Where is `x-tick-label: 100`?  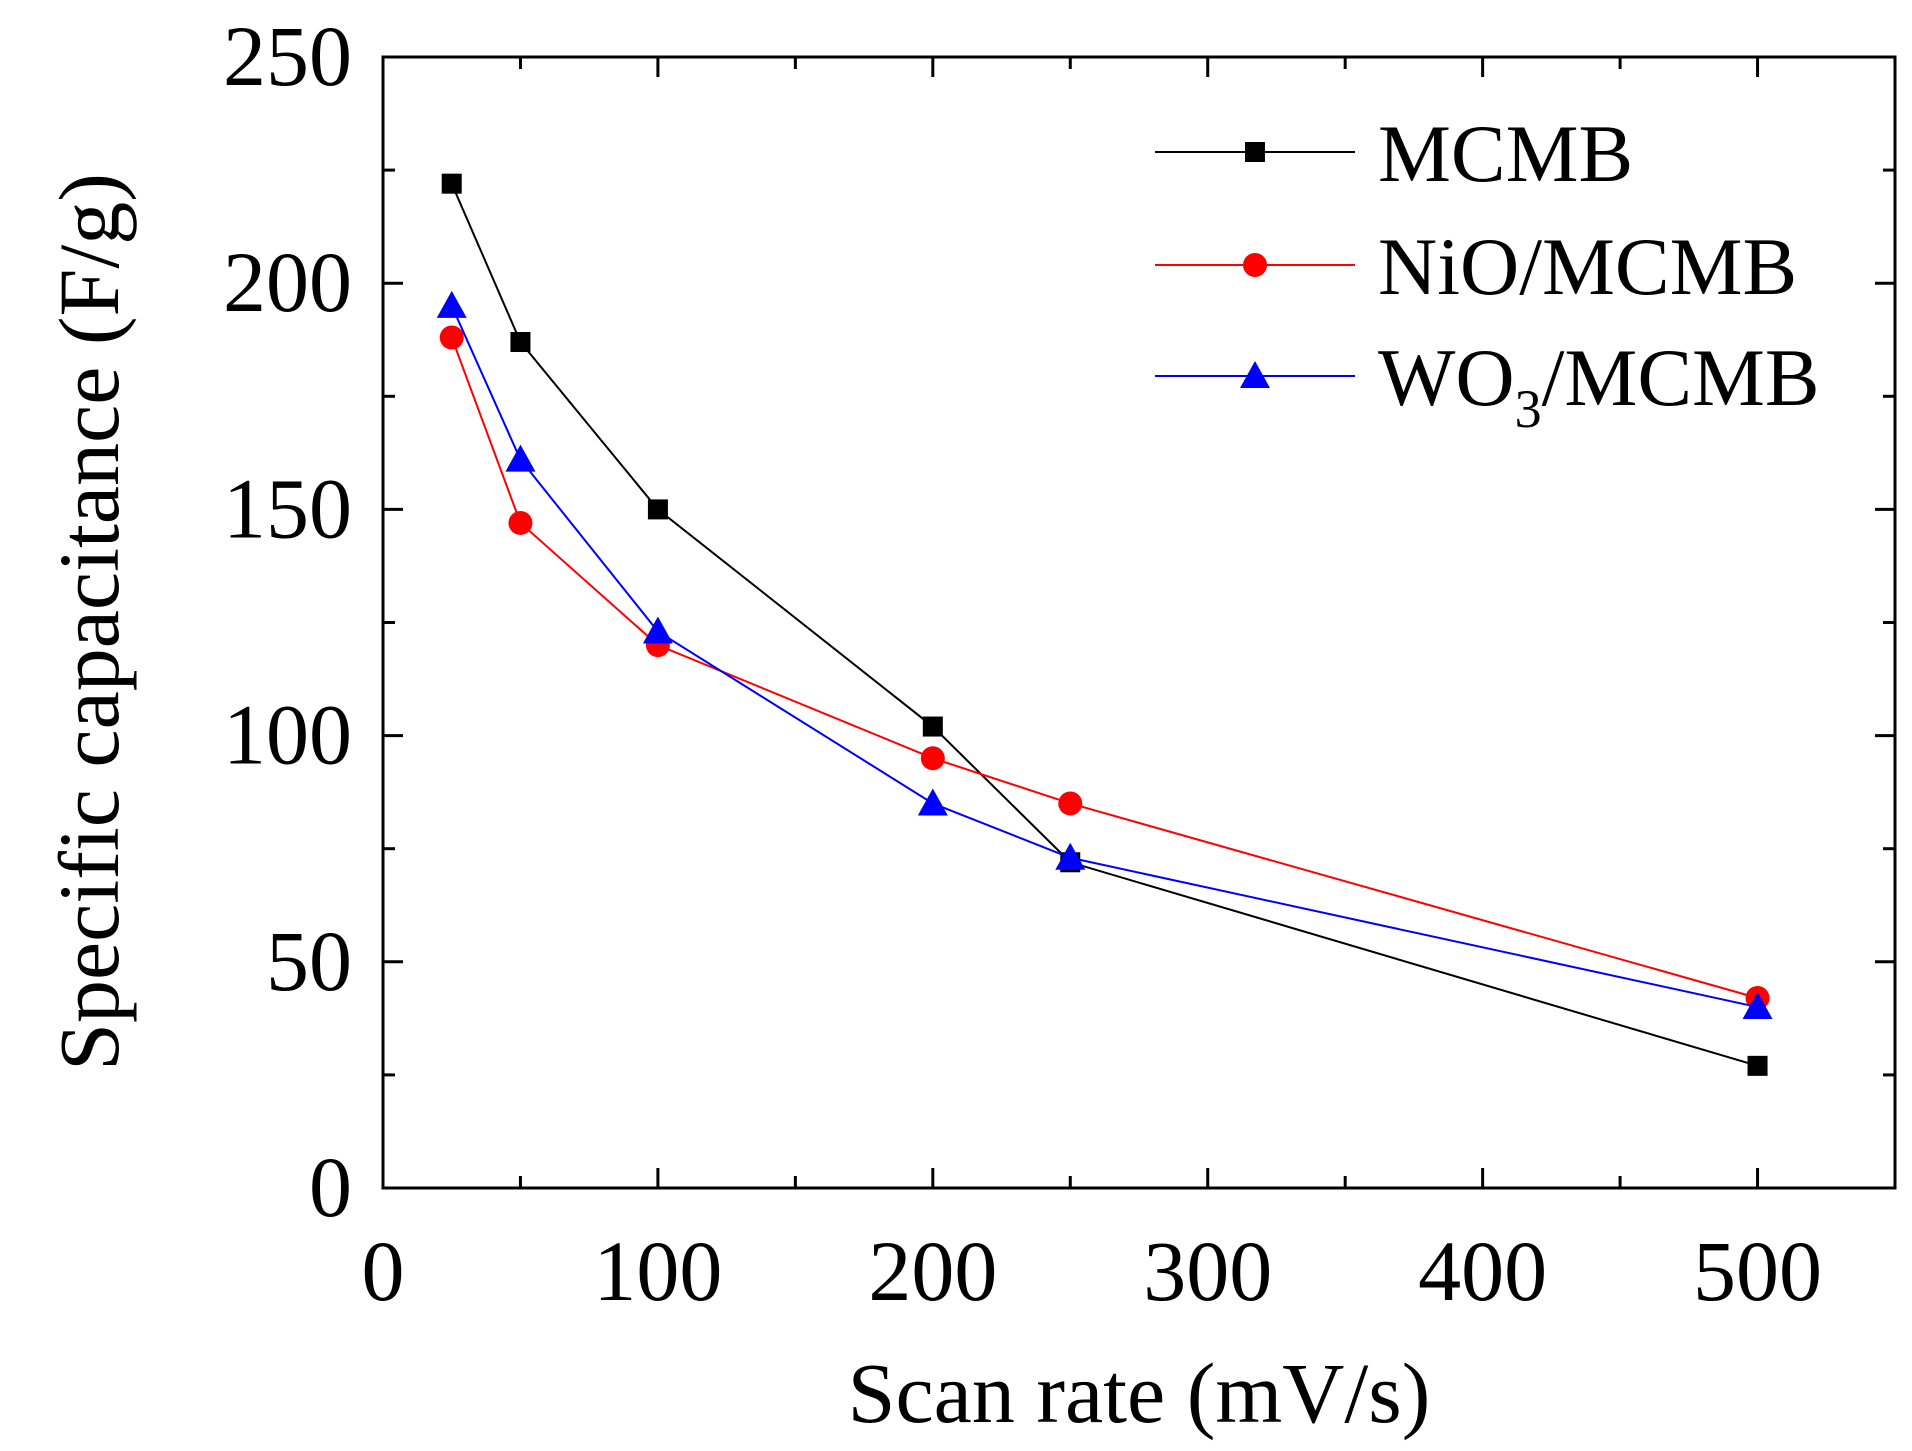
x-tick-label: 100 is located at coordinates (657, 1271).